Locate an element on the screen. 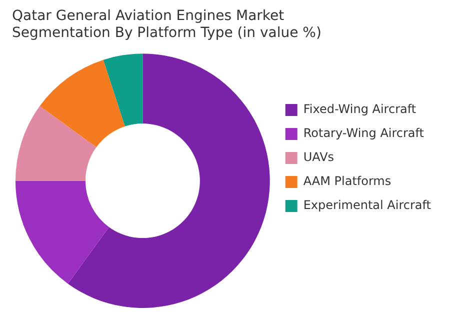 This screenshot has width=453, height=336. legend-label: Rotary-Wing Aircraft is located at coordinates (363, 133).